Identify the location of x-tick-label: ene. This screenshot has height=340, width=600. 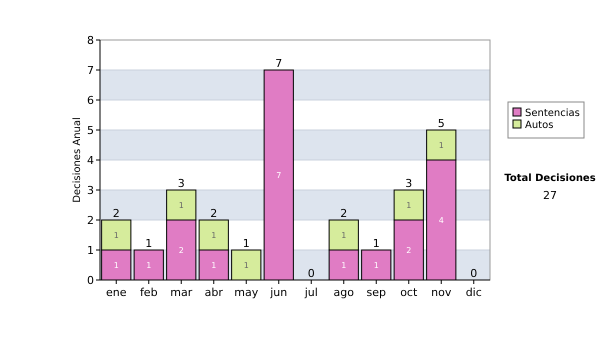
(116, 292).